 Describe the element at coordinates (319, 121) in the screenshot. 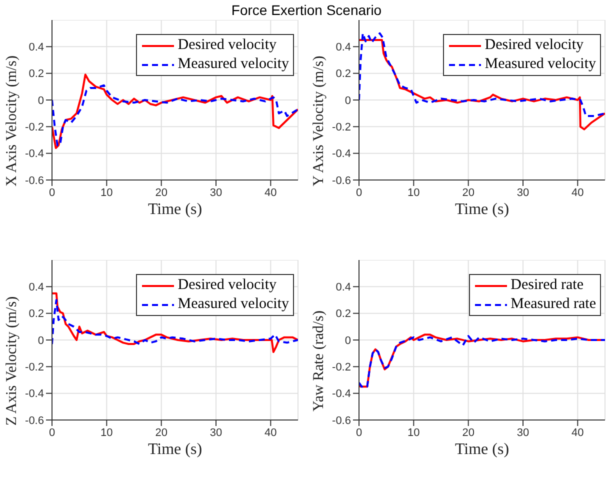

I see `y-axis-title: Y Axis Velocity (m/s)` at that location.